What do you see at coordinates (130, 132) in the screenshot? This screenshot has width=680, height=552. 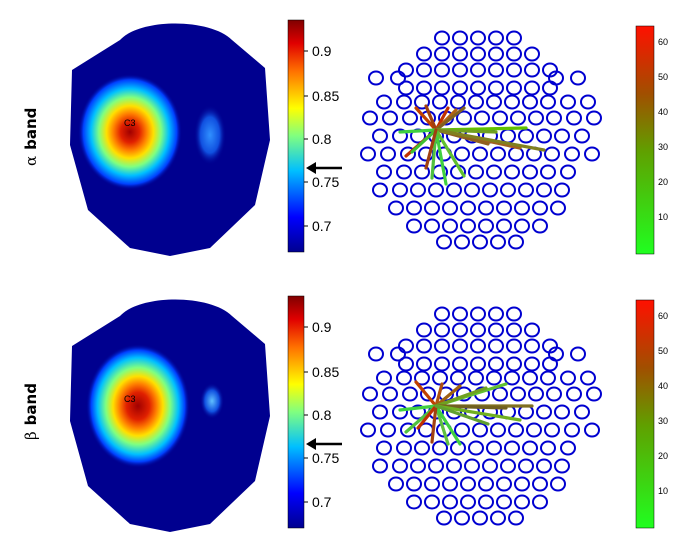 I see `activation-hotspot` at bounding box center [130, 132].